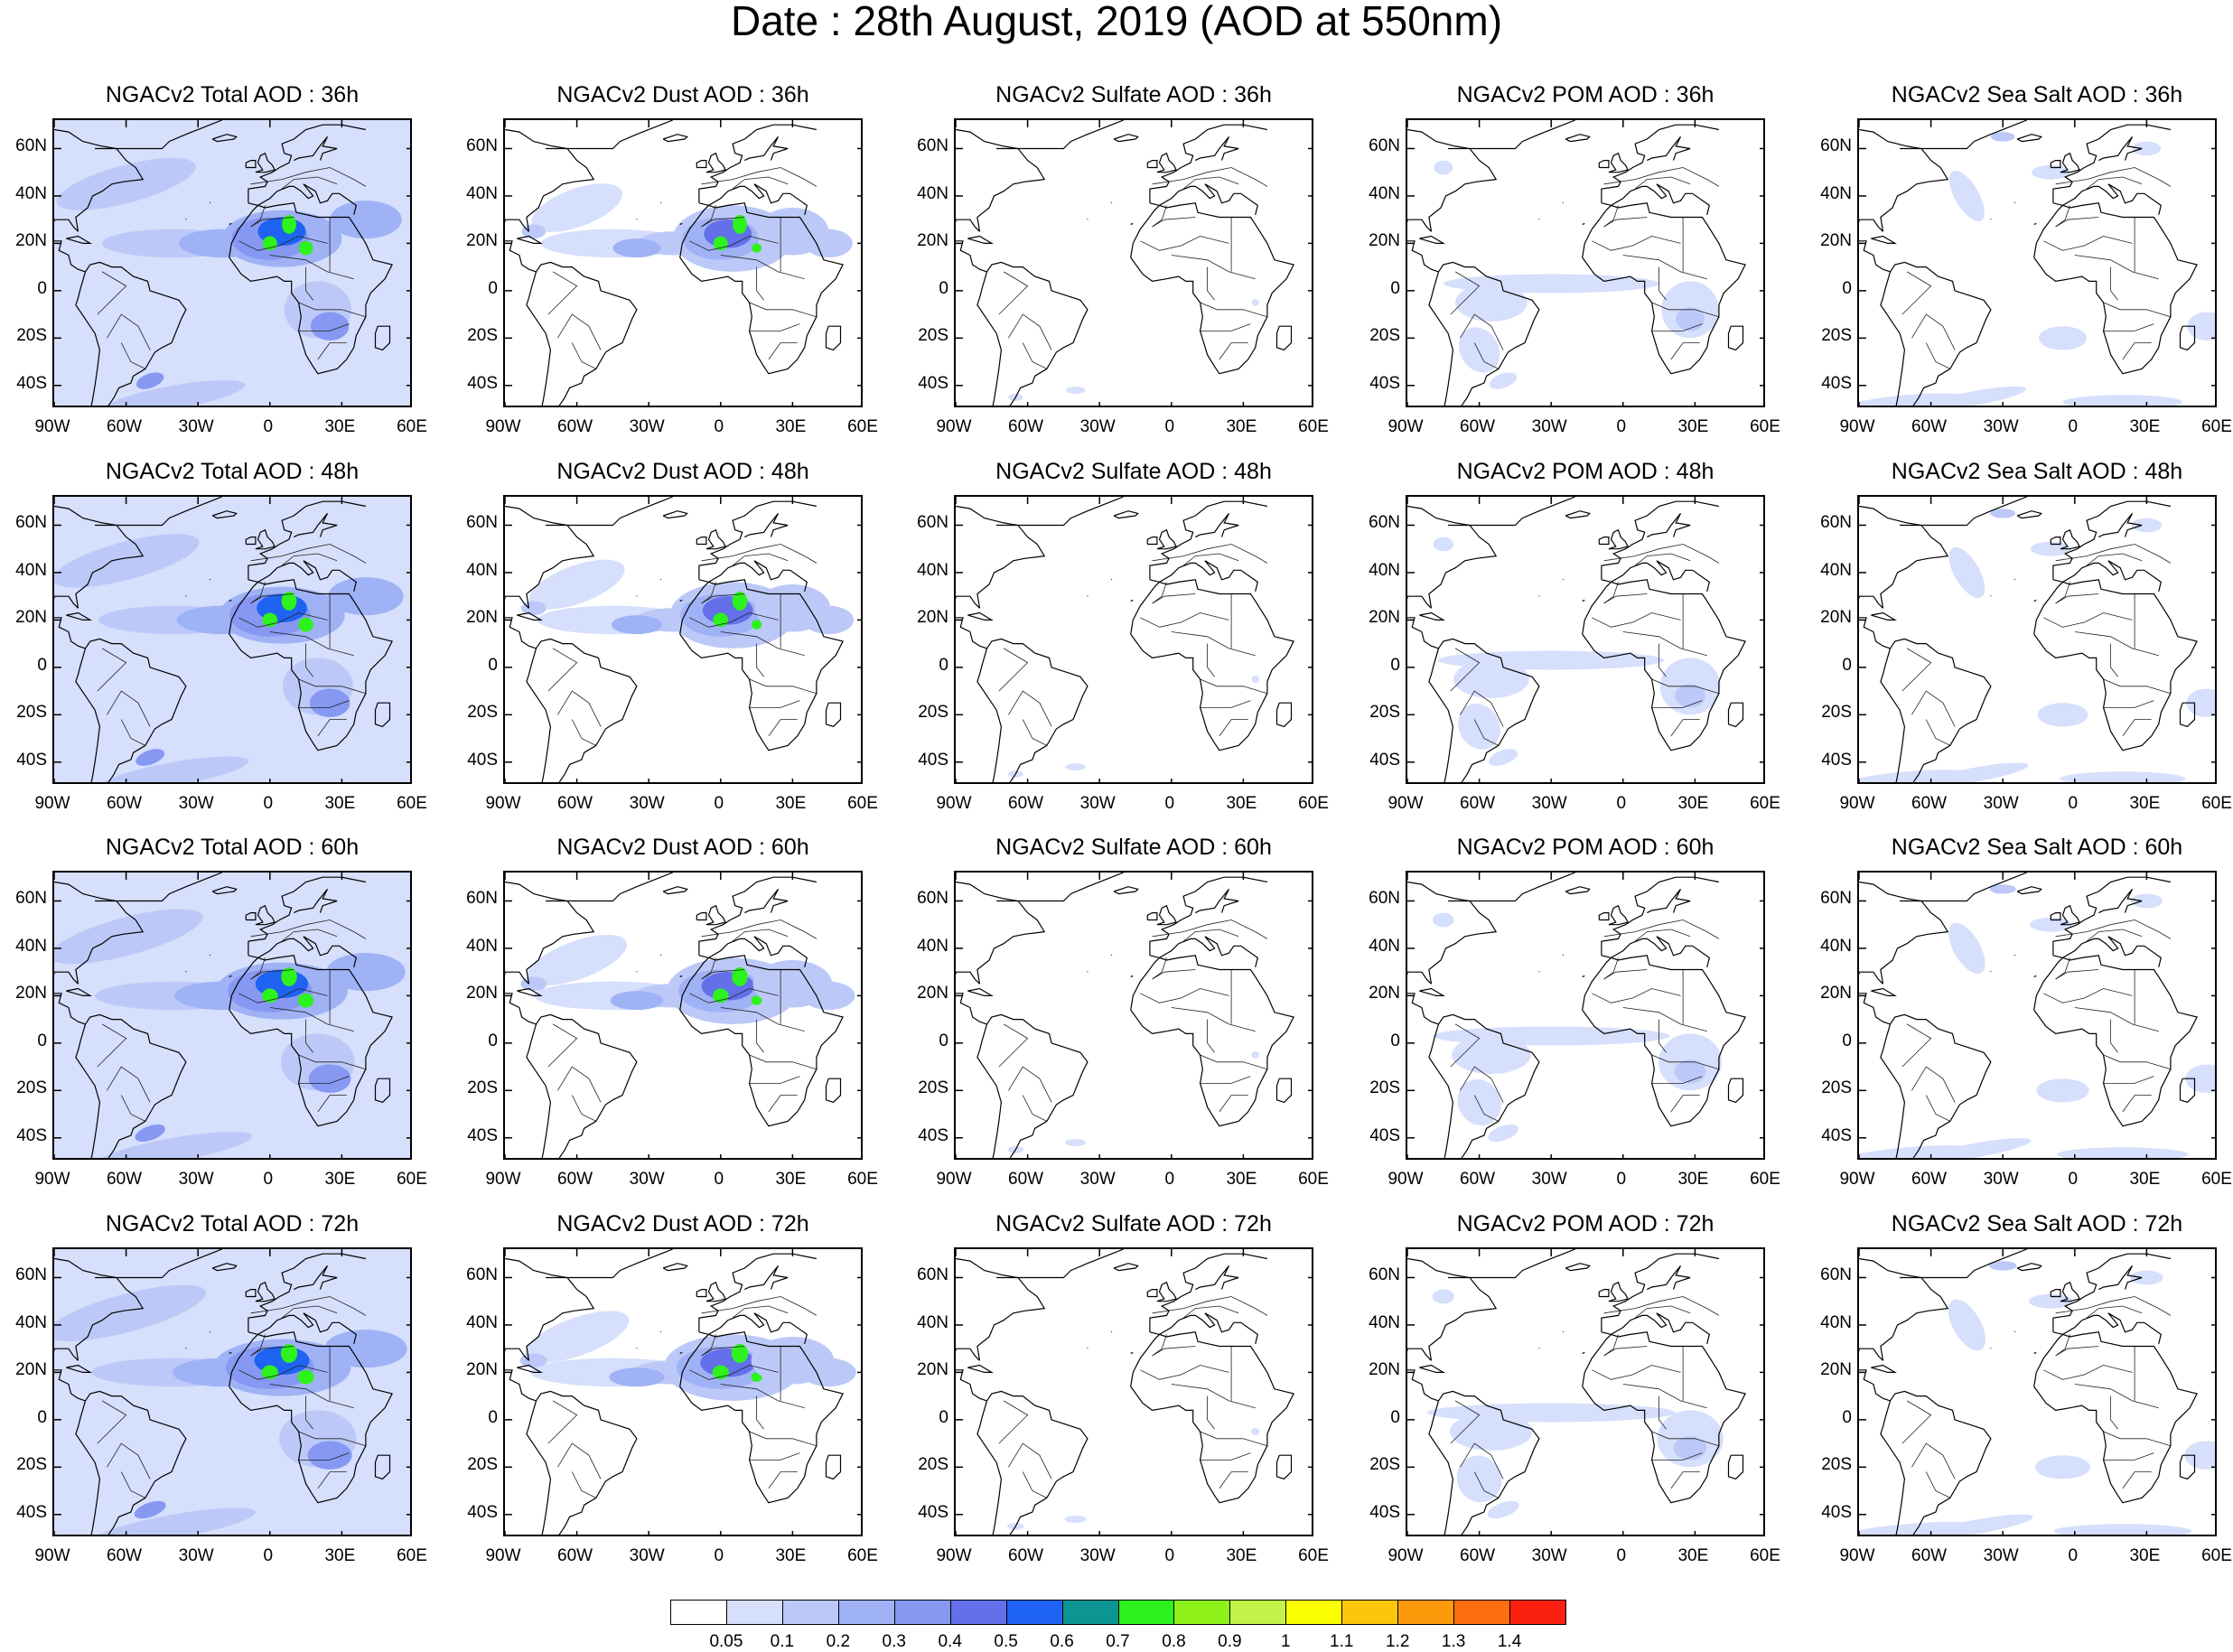 The height and width of the screenshot is (1652, 2233). What do you see at coordinates (232, 1224) in the screenshot?
I see `panel-title: NGACv2 Total AOD : 72h` at bounding box center [232, 1224].